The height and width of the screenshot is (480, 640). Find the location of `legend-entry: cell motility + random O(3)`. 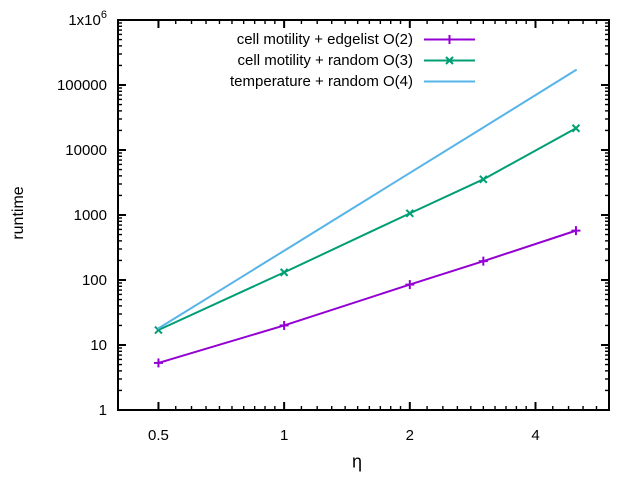

legend-entry: cell motility + random O(3) is located at coordinates (352, 60).